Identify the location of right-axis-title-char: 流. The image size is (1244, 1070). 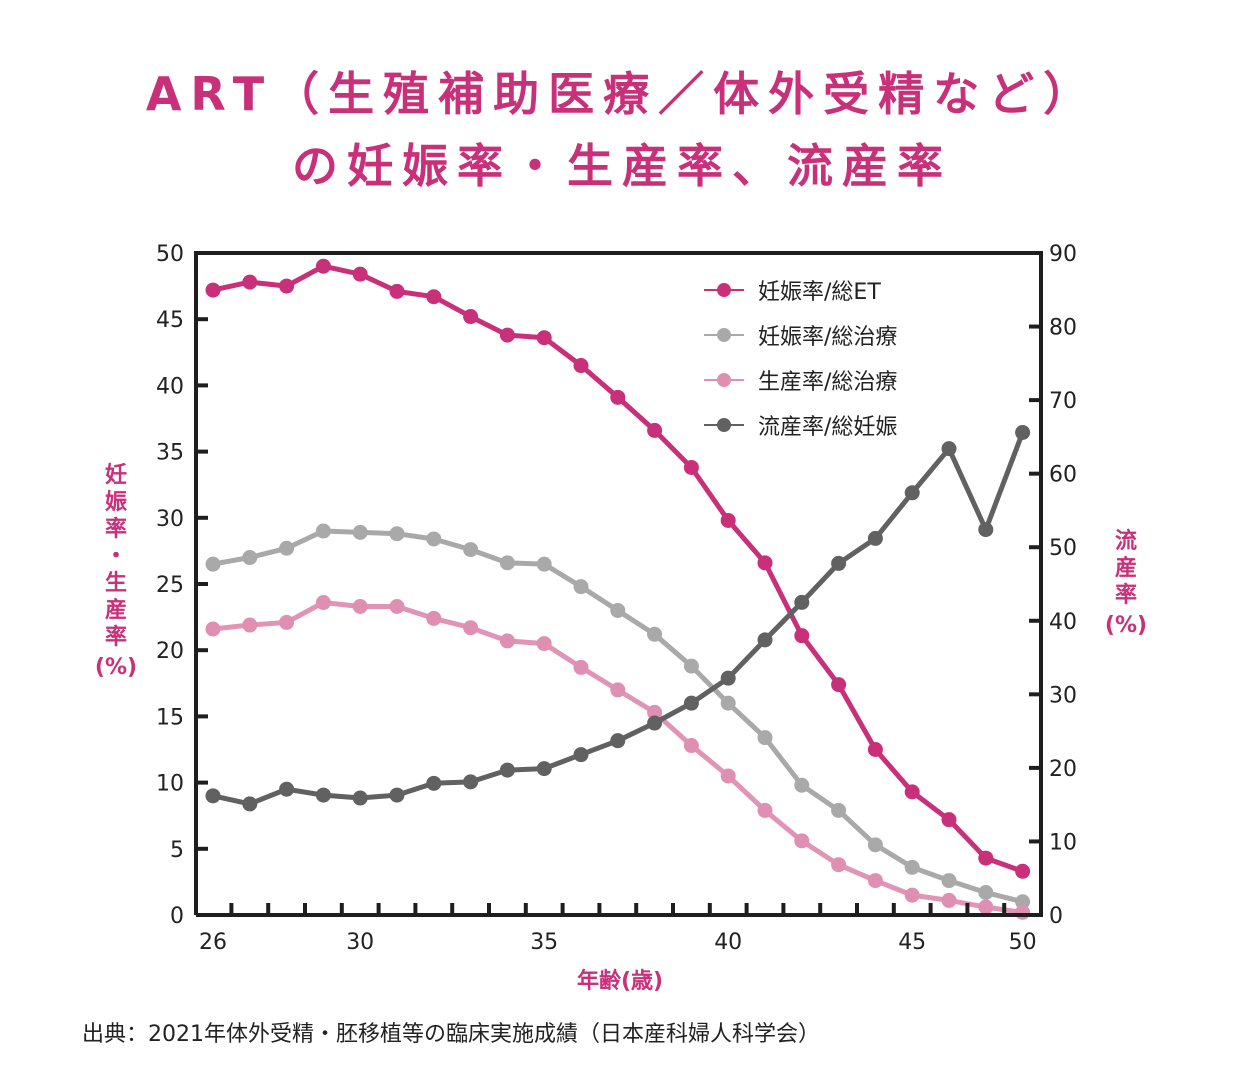
(1126, 541).